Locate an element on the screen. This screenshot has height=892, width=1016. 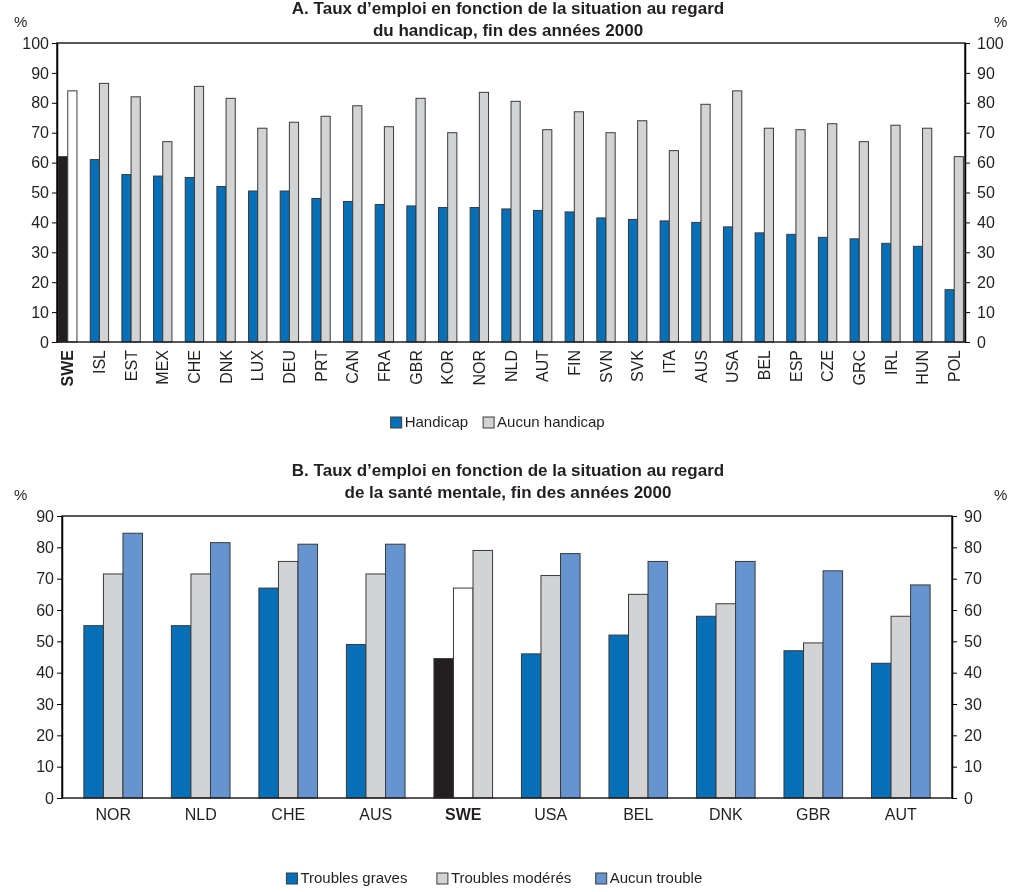
x-tick-label: MEX is located at coordinates (163, 367).